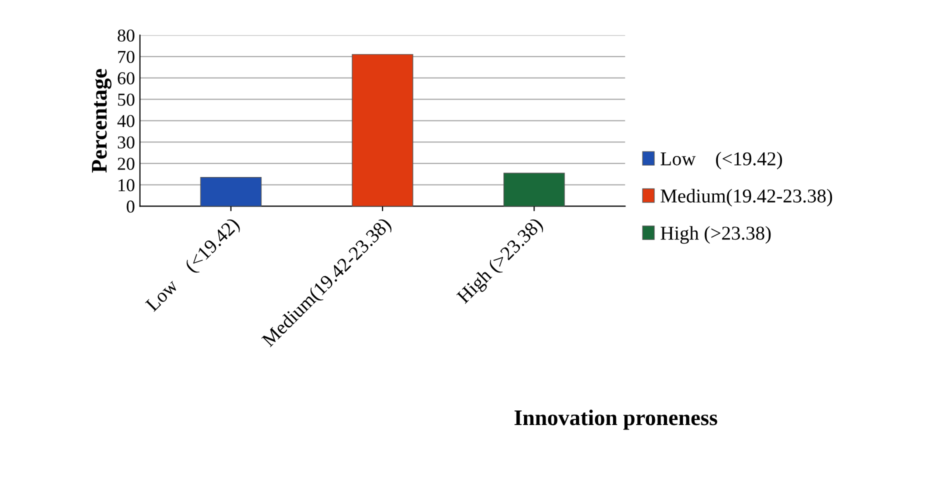 This screenshot has height=503, width=933. Describe the element at coordinates (102, 121) in the screenshot. I see `y-axis-title: Percentage` at that location.